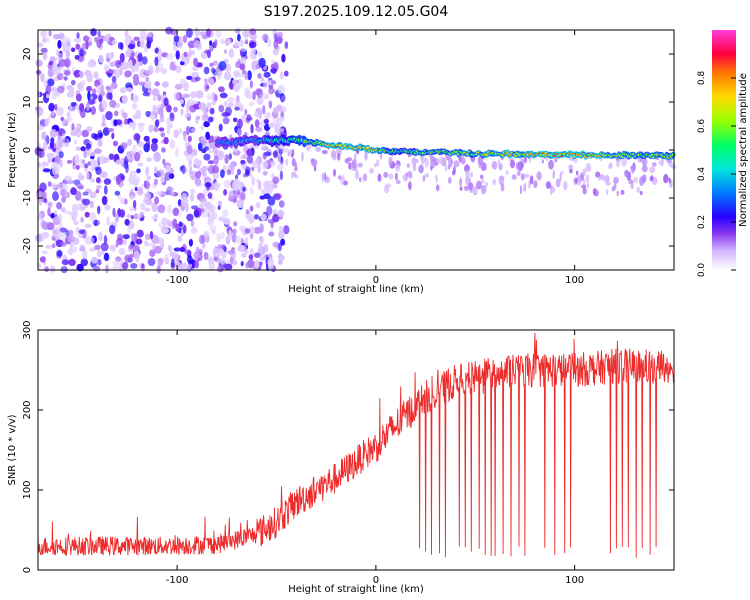 Image resolution: width=750 pixels, height=600 pixels. Describe the element at coordinates (356, 12) in the screenshot. I see `figure-title: S197.2025.109.12.05.G04` at that location.